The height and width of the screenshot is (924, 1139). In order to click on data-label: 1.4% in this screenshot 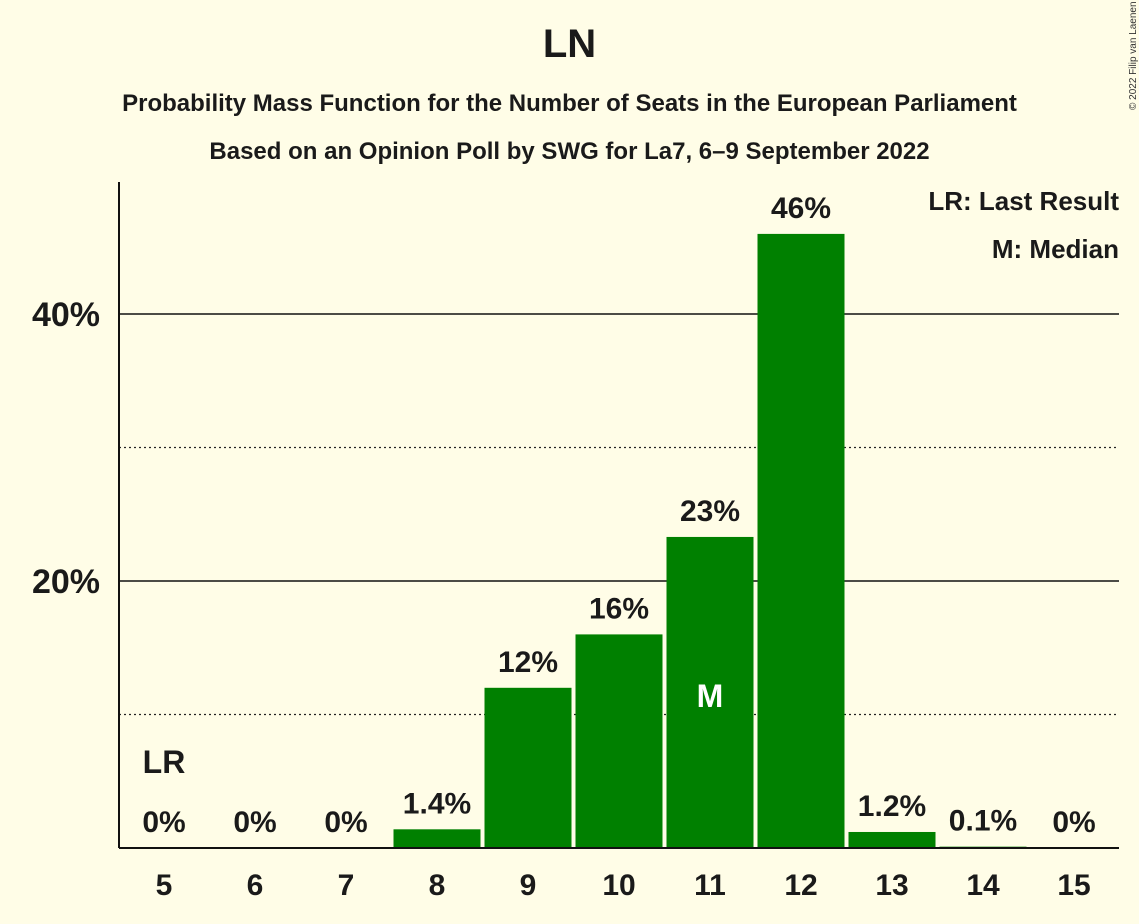, I will do `click(437, 803)`.